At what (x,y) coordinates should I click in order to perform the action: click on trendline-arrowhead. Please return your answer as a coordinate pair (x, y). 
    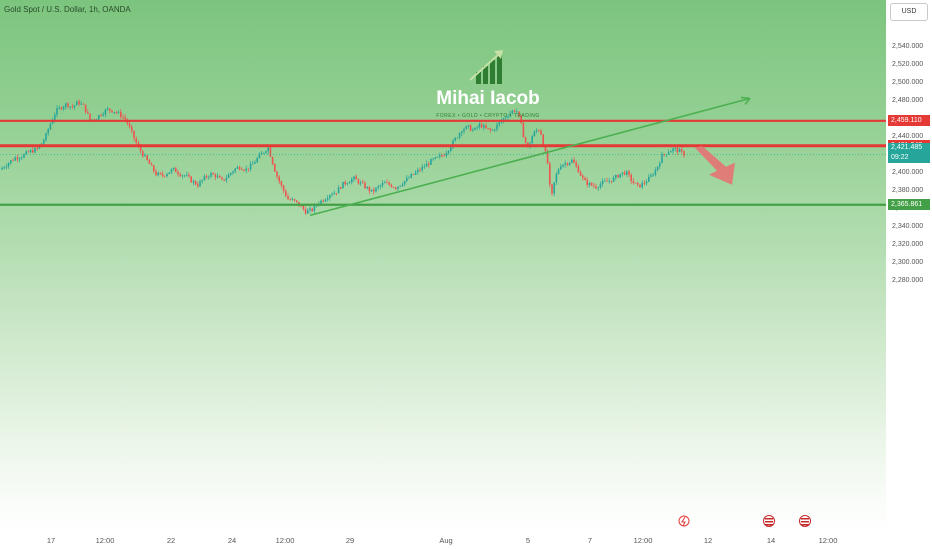
    Looking at the image, I should click on (745, 100).